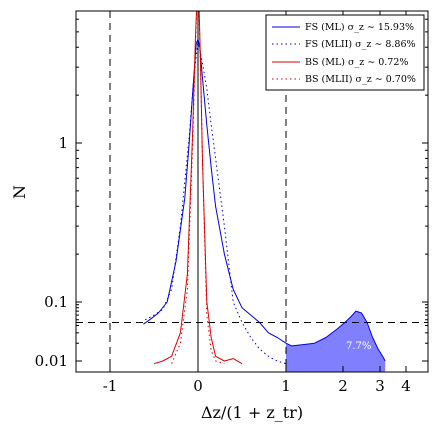 The image size is (437, 435). What do you see at coordinates (356, 62) in the screenshot?
I see `legend-label-bs-ml: BS (ML) σ_z ∼ 0.72%` at bounding box center [356, 62].